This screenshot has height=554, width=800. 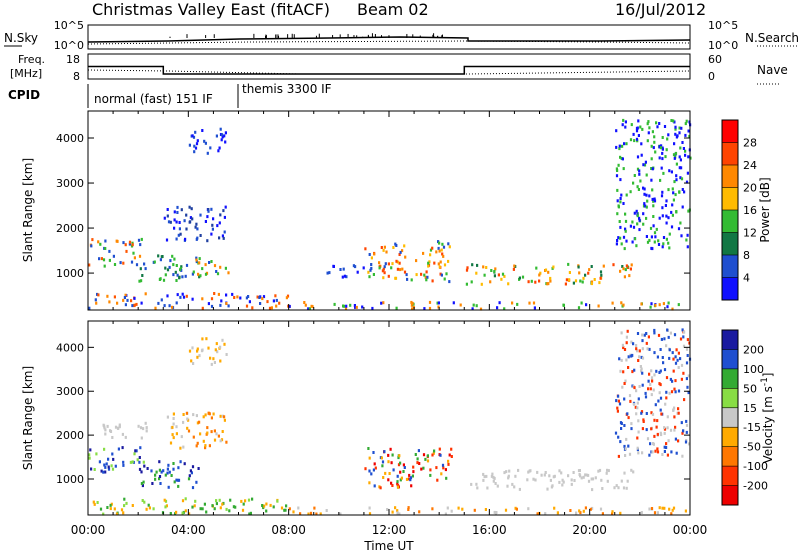 What do you see at coordinates (753, 369) in the screenshot?
I see `colorbar-tick-label: 100` at bounding box center [753, 369].